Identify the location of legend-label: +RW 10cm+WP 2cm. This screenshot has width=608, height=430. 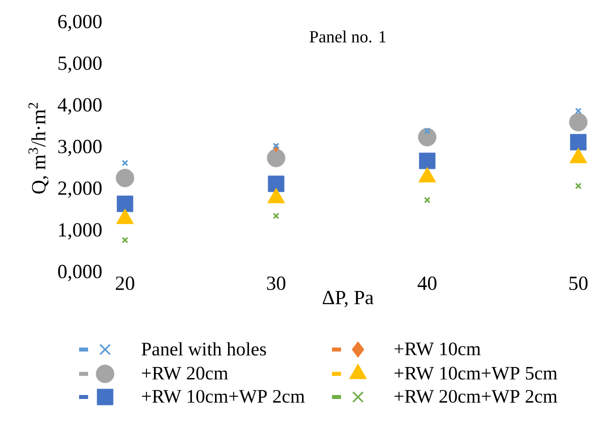
(223, 396).